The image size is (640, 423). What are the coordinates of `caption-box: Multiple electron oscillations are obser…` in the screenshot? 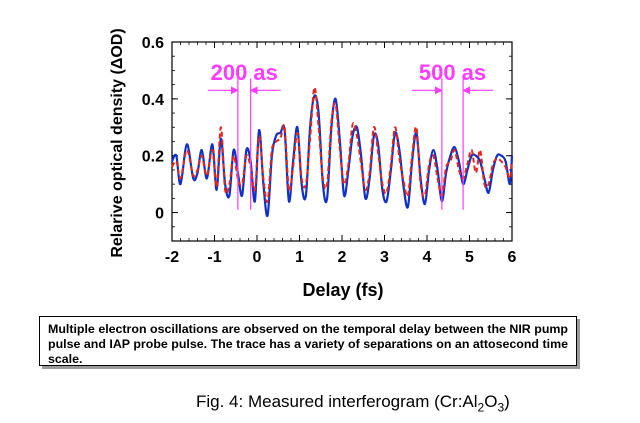 It's located at (308, 341).